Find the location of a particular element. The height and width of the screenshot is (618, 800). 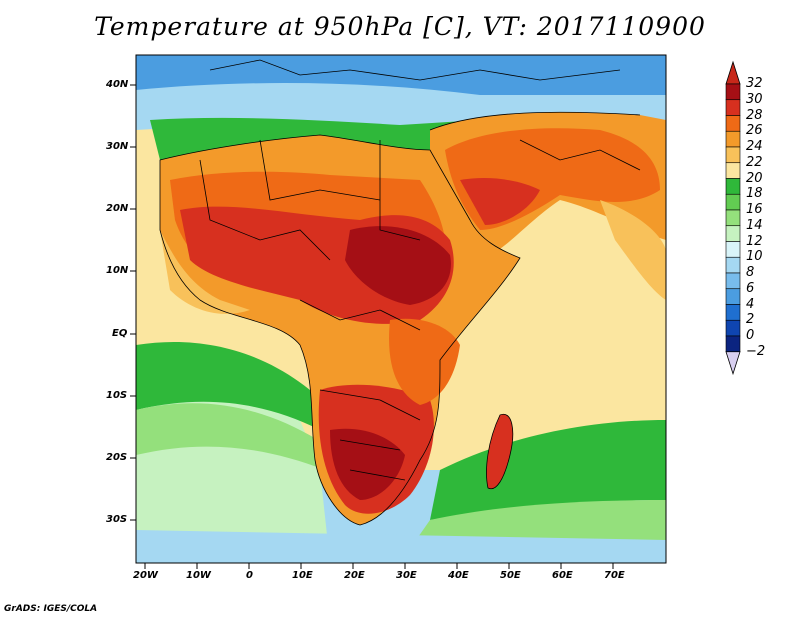

colorbar-bottom-arrow is located at coordinates (733, 363).